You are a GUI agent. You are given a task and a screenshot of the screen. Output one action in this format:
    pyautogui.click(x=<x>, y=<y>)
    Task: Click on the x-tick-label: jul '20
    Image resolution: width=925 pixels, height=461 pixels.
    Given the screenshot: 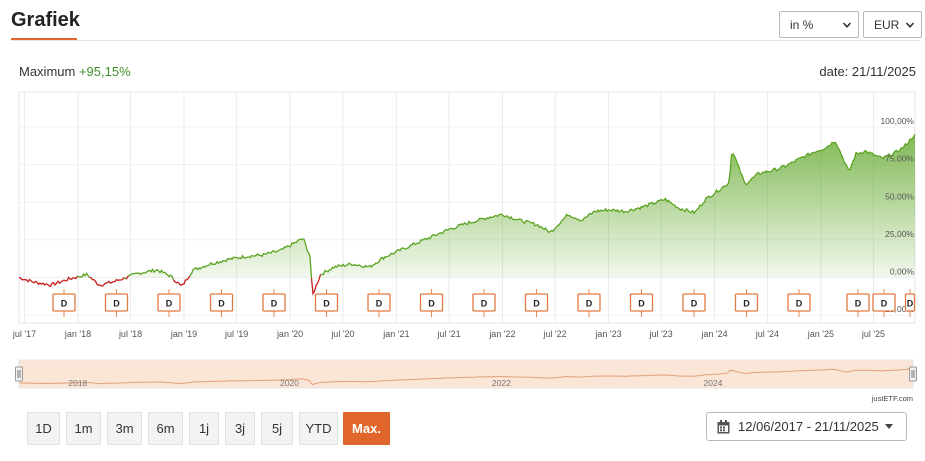 What is the action you would take?
    pyautogui.click(x=342, y=334)
    